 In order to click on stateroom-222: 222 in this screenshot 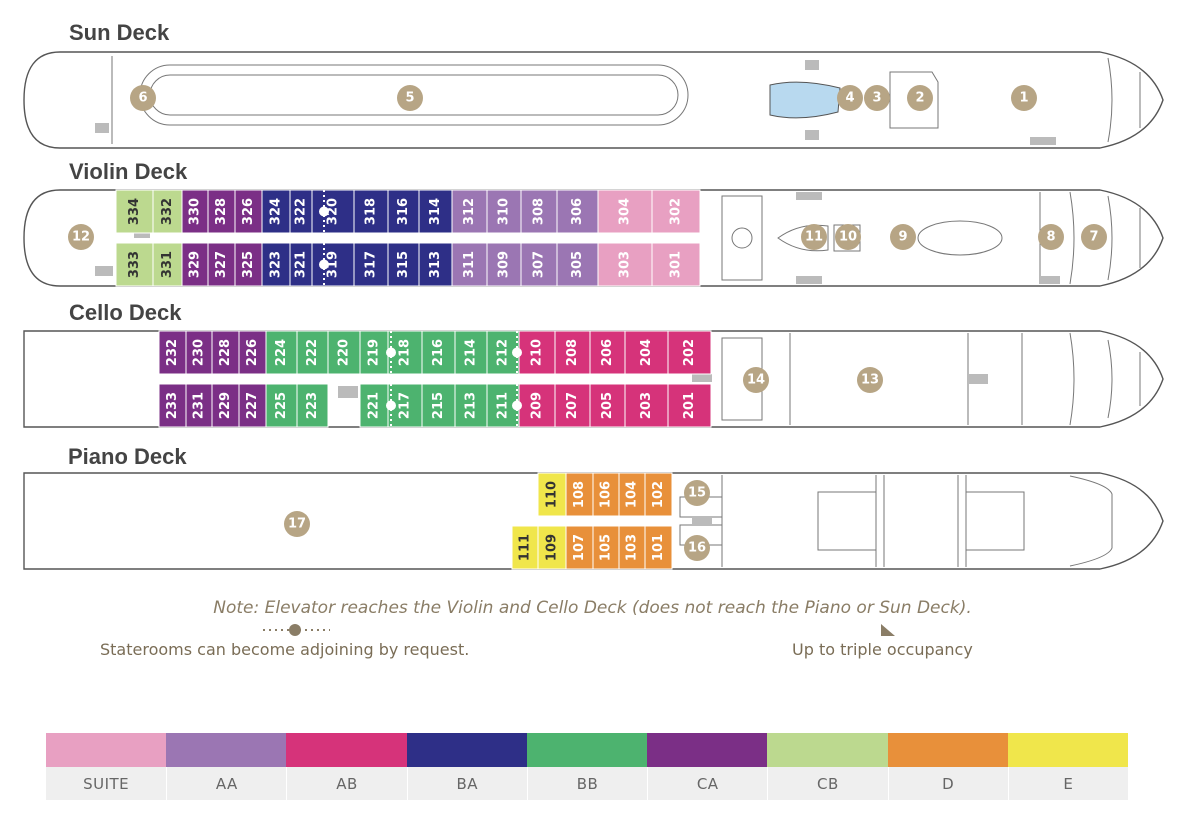, I will do `click(312, 352)`.